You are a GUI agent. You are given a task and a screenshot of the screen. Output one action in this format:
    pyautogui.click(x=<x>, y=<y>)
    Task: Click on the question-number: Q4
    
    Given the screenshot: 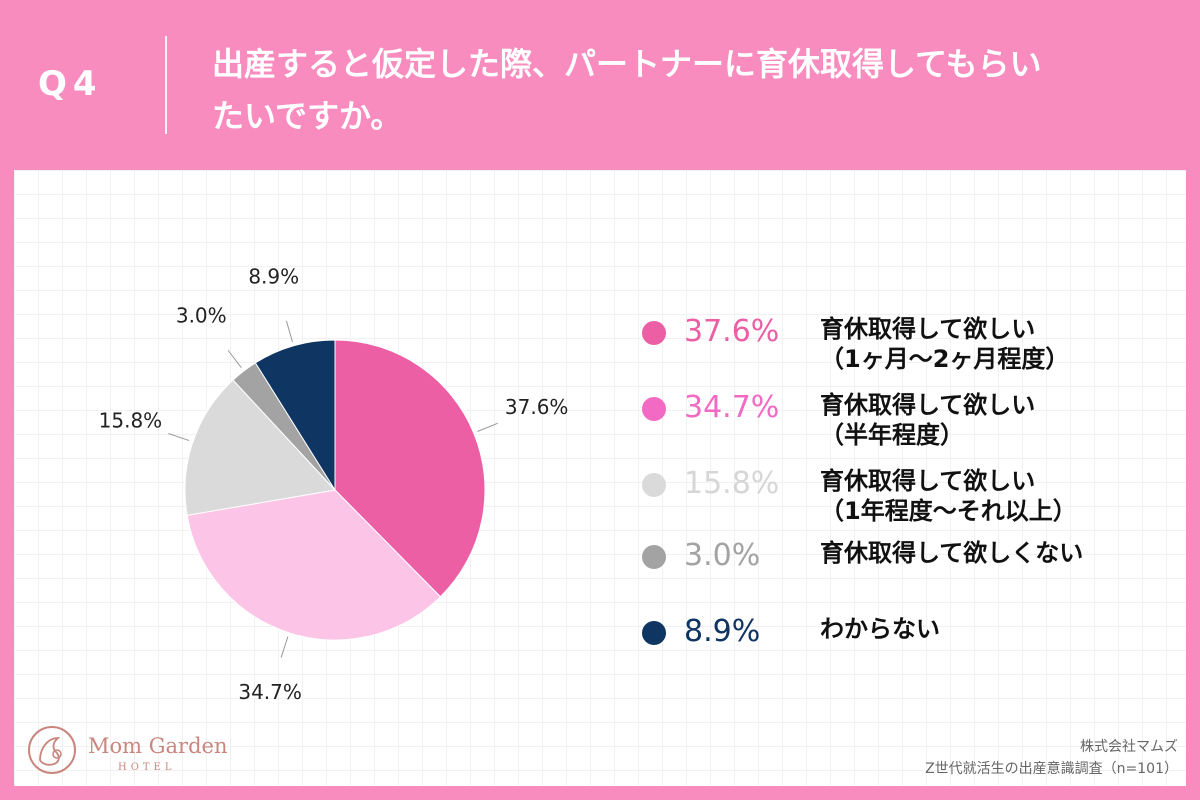 What is the action you would take?
    pyautogui.click(x=70, y=84)
    